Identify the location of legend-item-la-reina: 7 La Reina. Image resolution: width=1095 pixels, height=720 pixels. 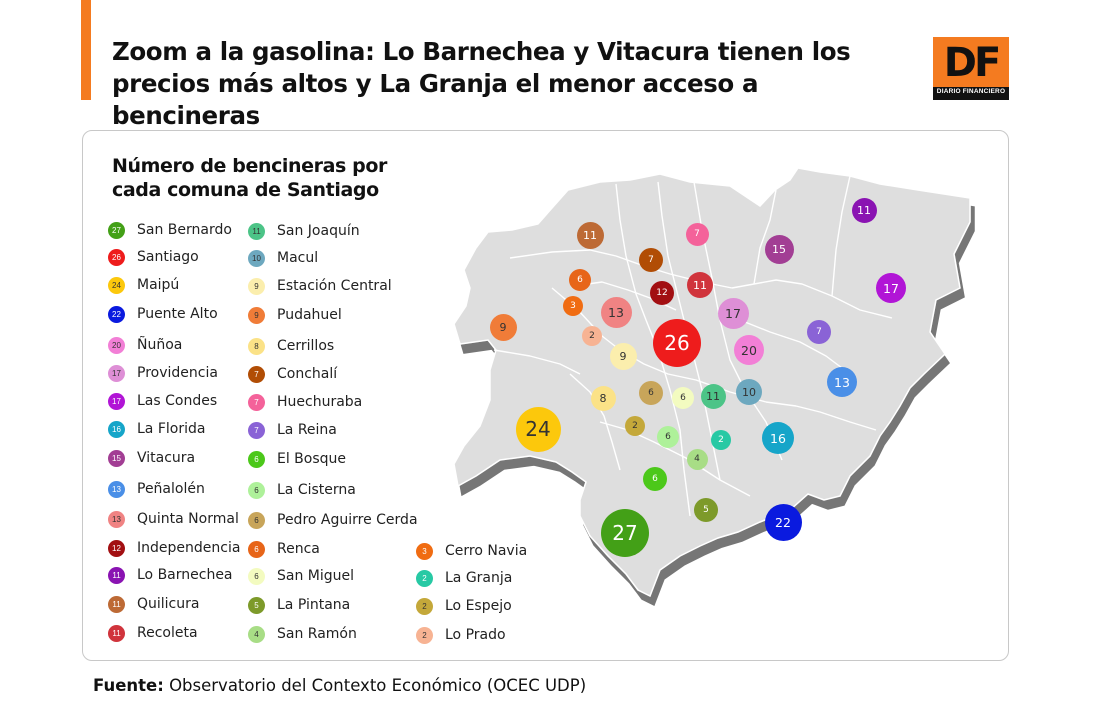
(292, 430).